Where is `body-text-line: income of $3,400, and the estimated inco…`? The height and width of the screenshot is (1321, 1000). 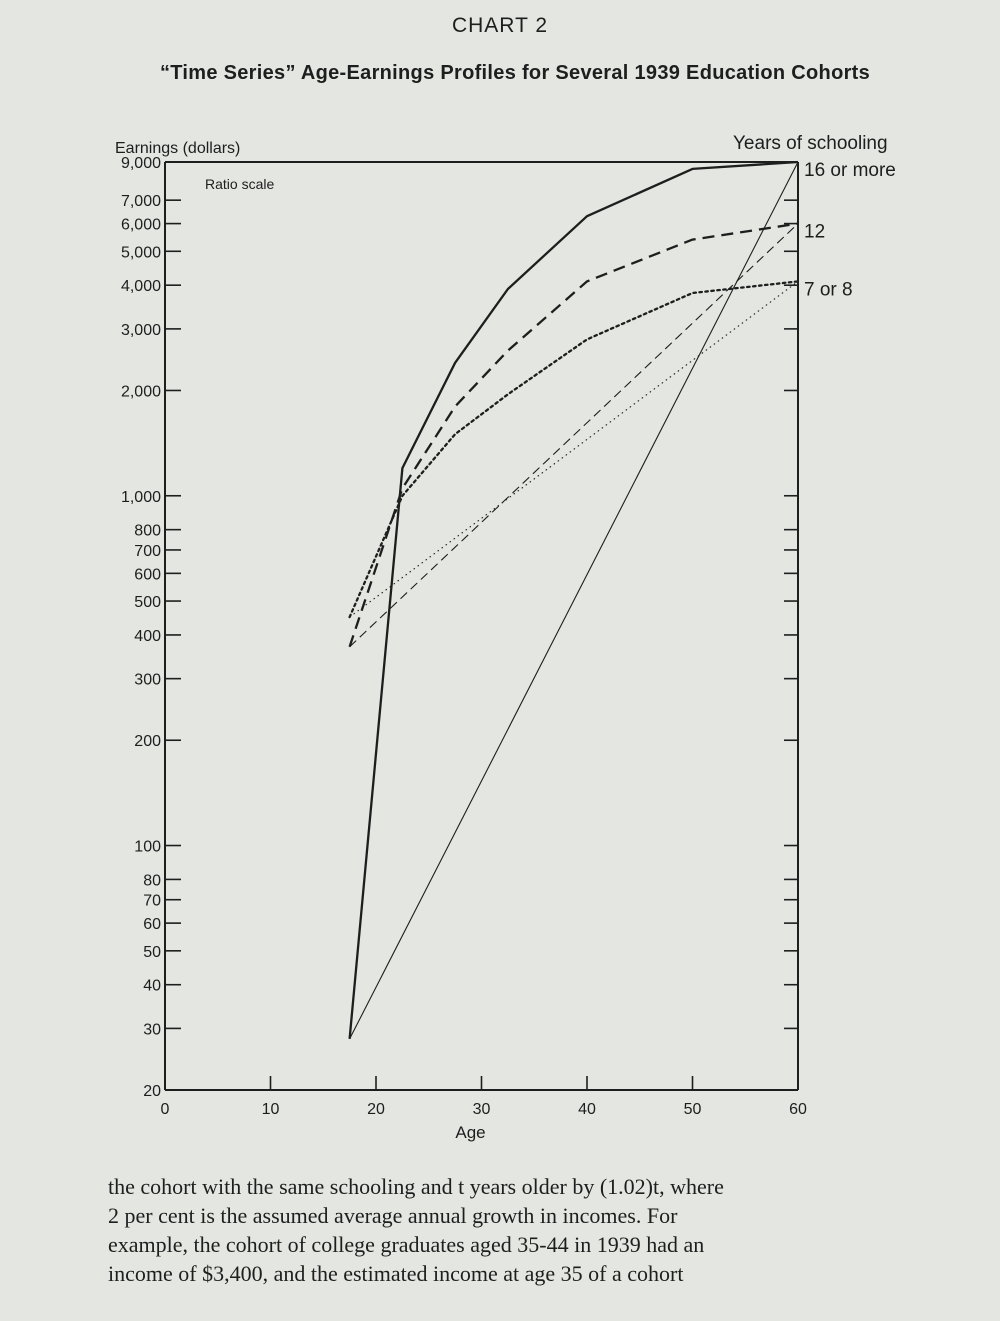 body-text-line: income of $3,400, and the estimated inco… is located at coordinates (396, 1273).